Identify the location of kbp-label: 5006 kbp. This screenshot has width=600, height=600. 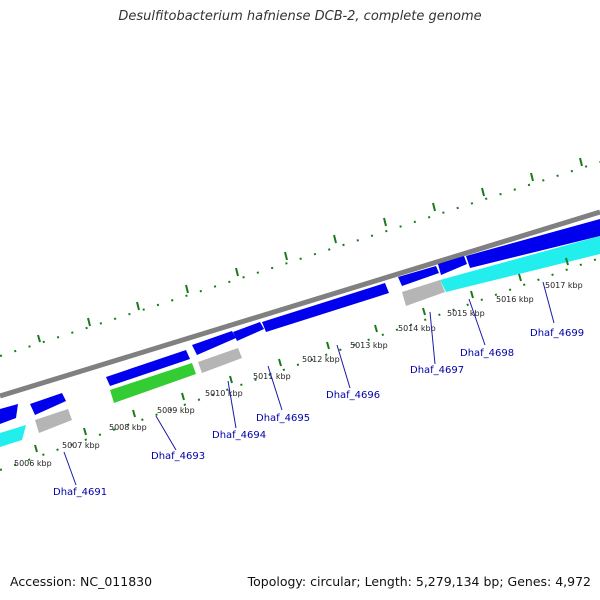
(33, 463).